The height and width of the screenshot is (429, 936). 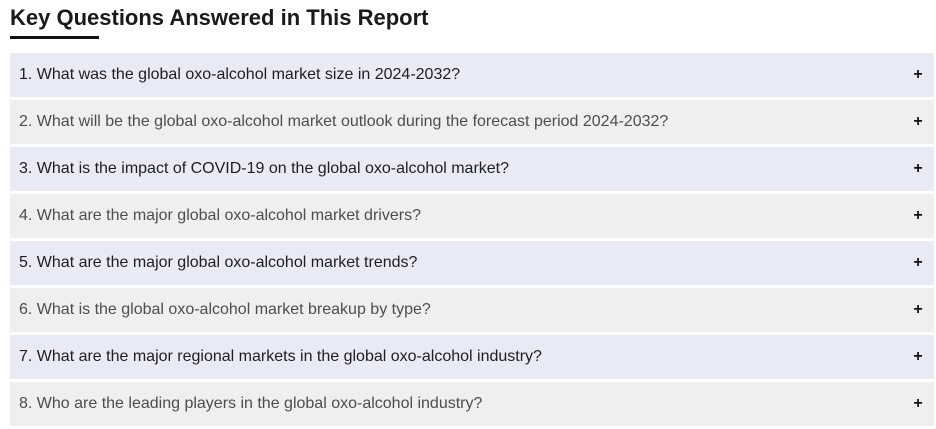 I want to click on title-underline, so click(x=54, y=37).